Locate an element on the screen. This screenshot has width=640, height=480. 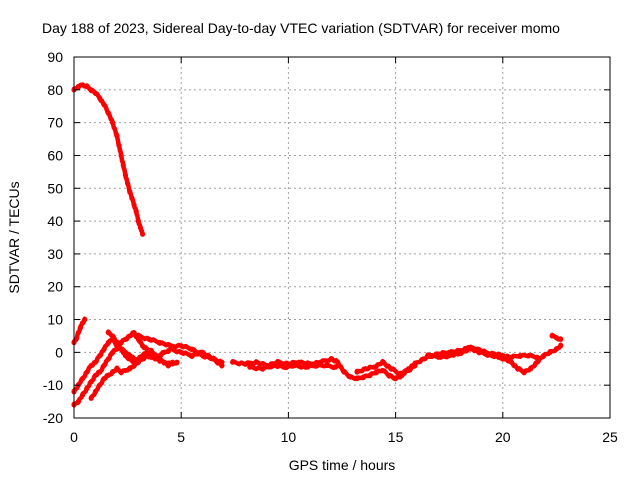
y-tick-label: 10 is located at coordinates (55, 320).